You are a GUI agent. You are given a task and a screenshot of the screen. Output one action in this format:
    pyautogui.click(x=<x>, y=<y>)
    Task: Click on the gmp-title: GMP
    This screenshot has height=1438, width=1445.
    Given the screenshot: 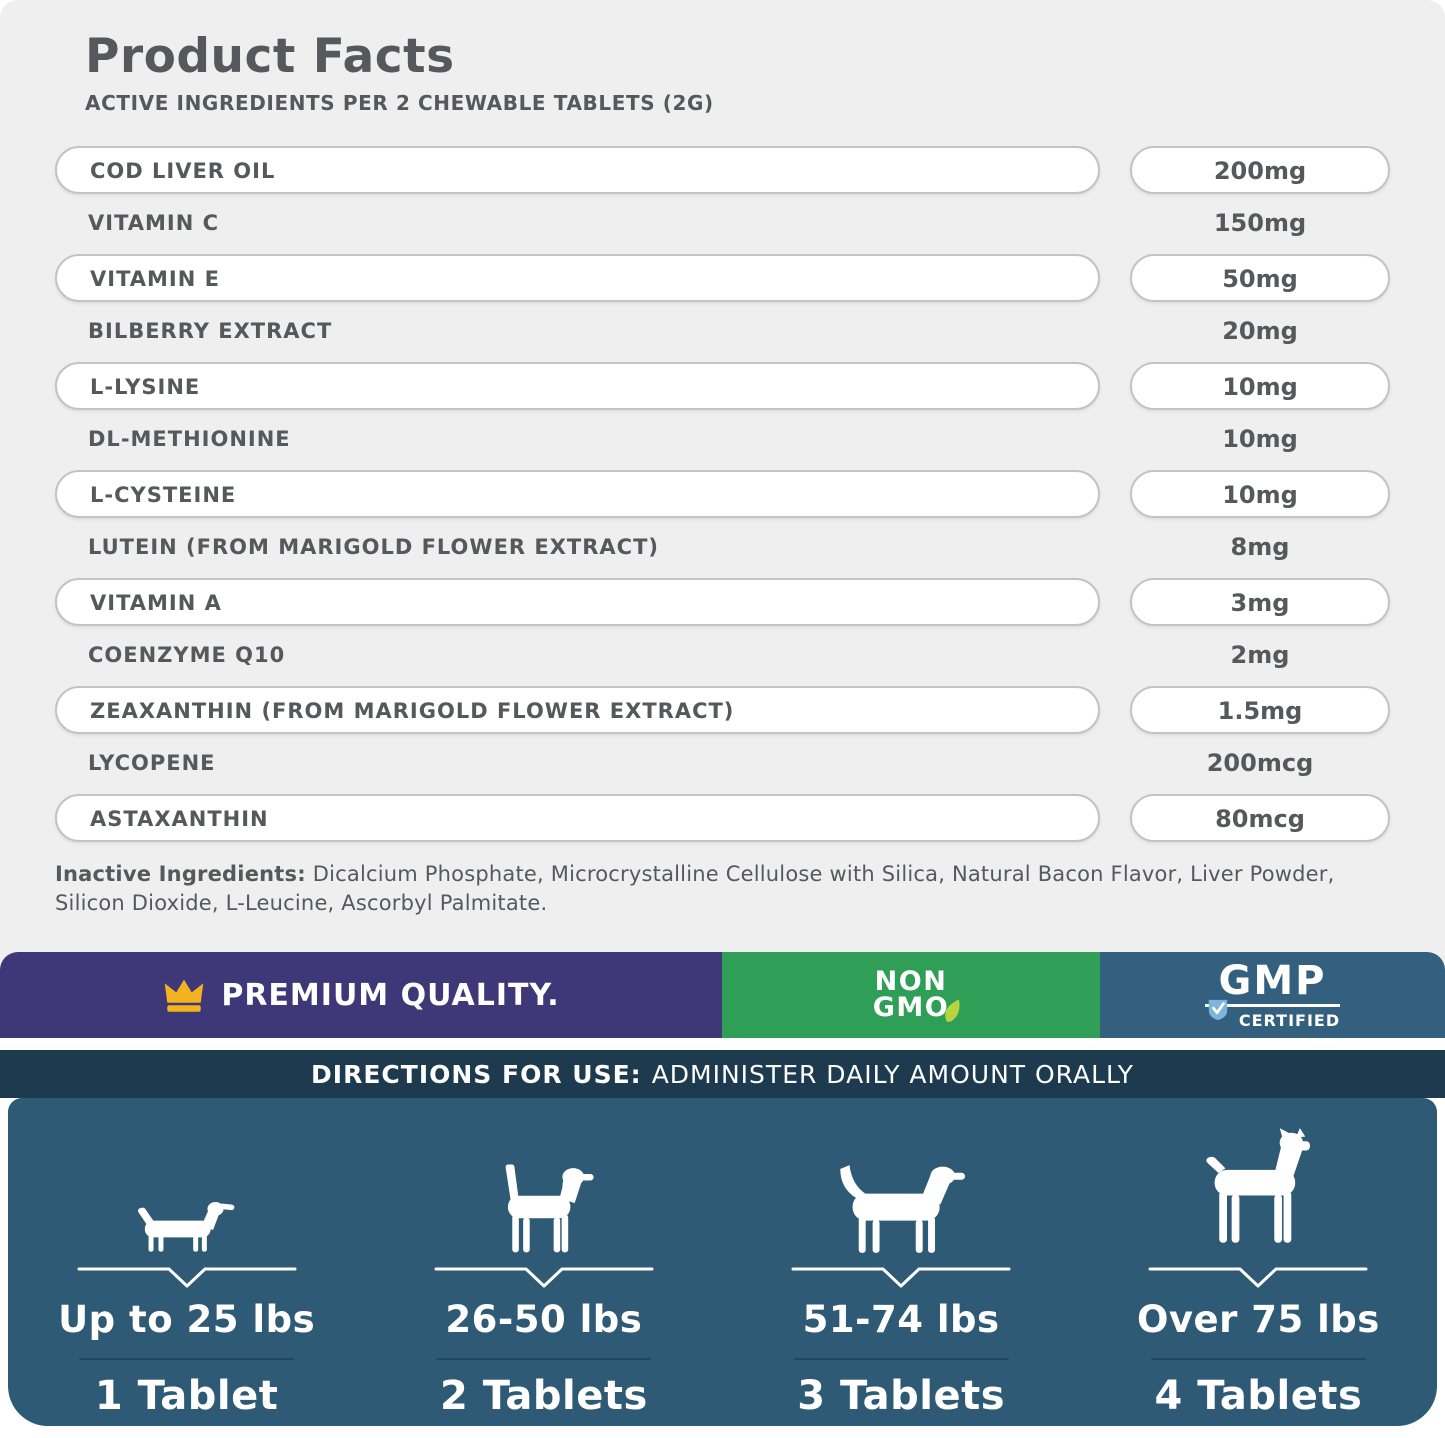 What is the action you would take?
    pyautogui.click(x=1272, y=980)
    